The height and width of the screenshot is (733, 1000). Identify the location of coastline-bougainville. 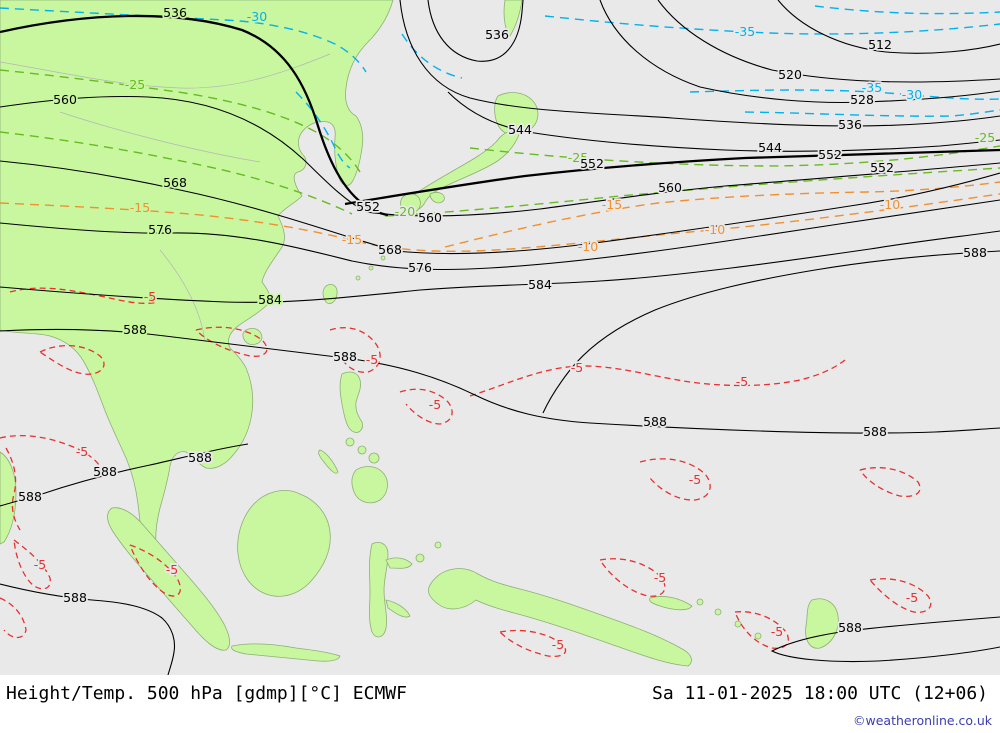
(822, 623).